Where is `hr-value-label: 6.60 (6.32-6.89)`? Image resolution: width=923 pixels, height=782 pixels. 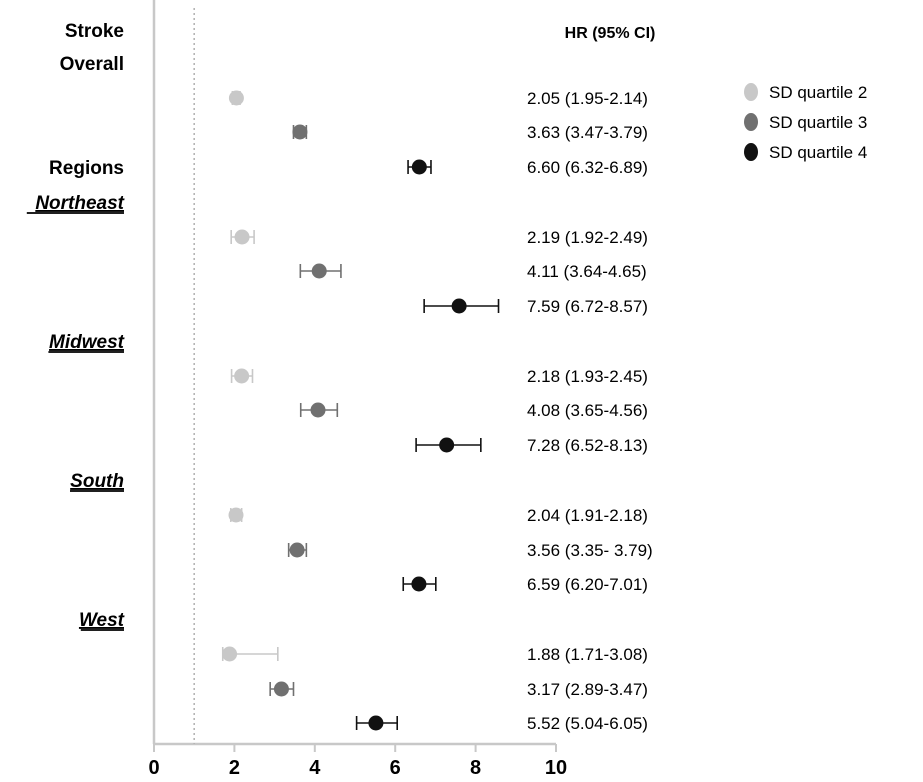
hr-value-label: 6.60 (6.32-6.89) is located at coordinates (587, 167).